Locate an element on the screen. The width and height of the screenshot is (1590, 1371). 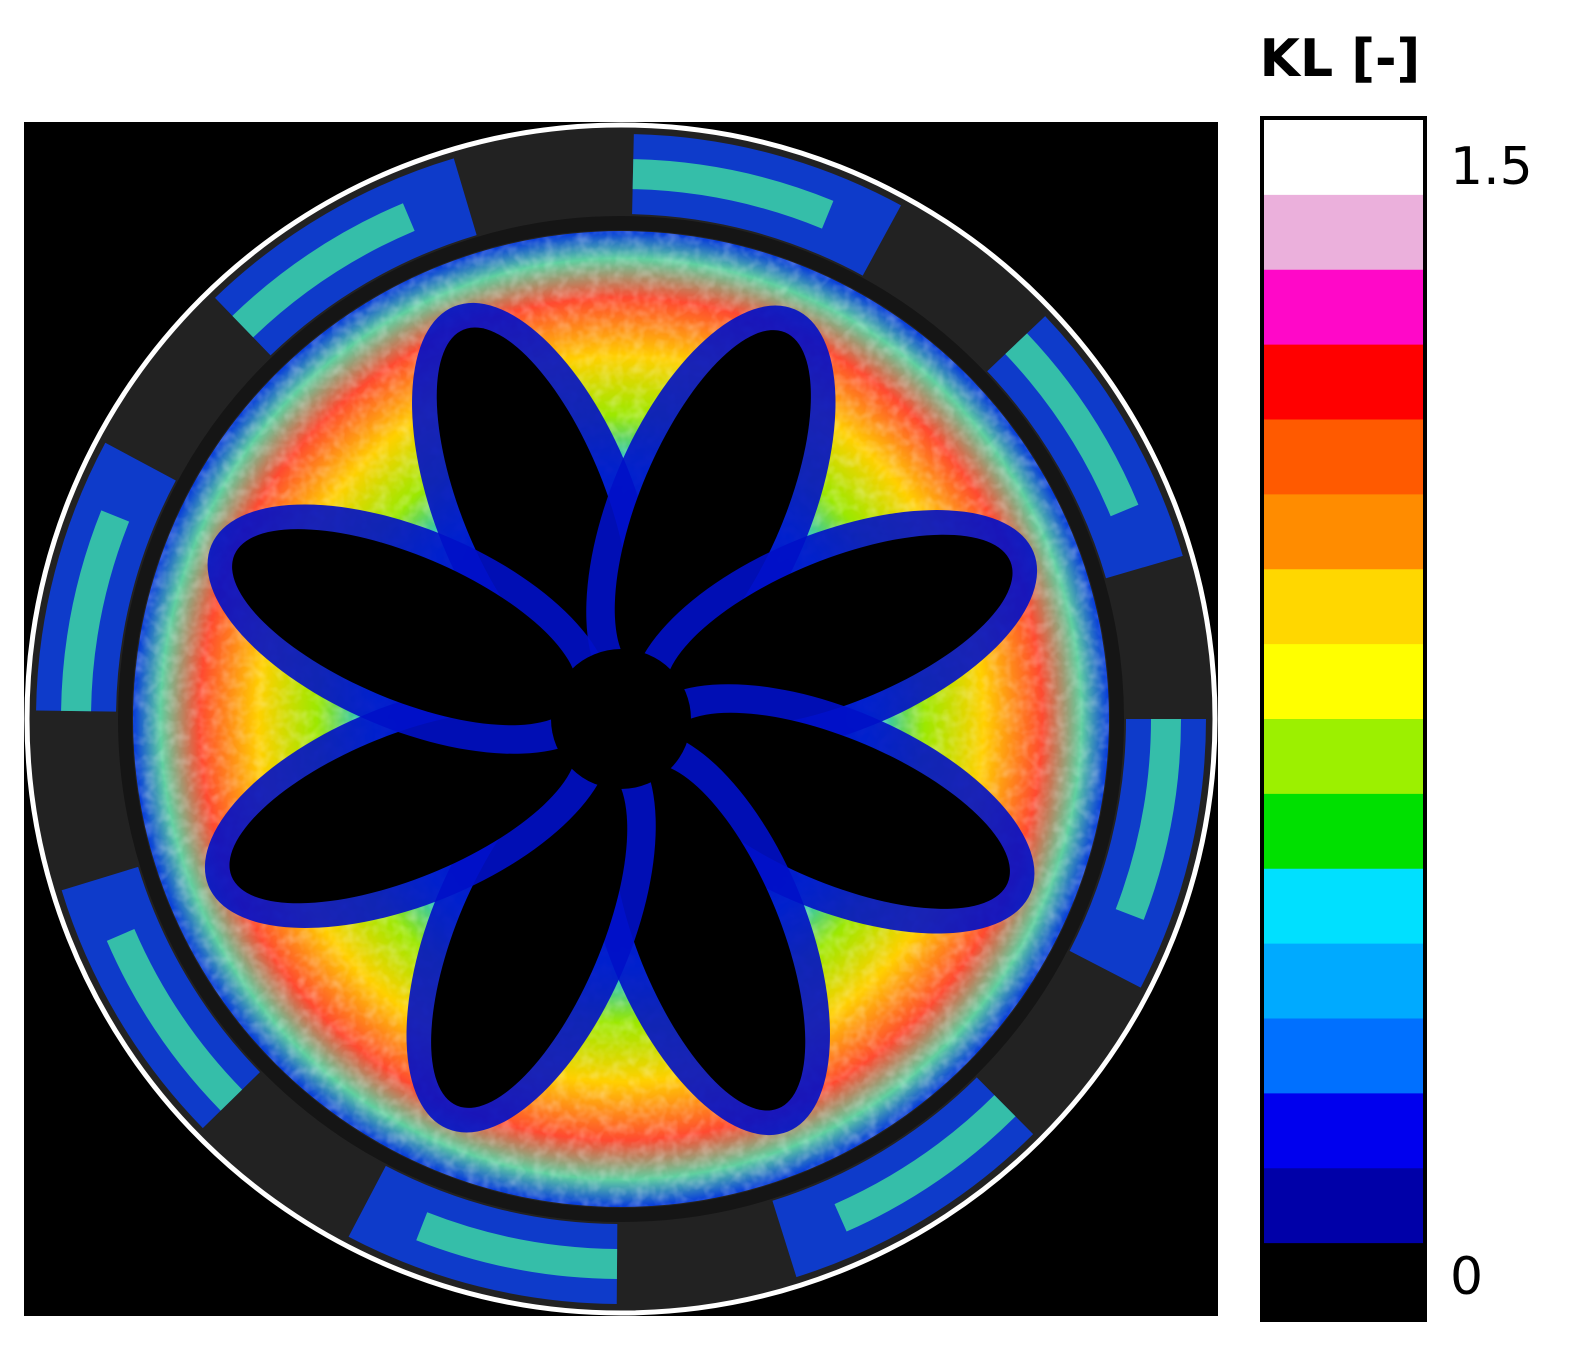
center is located at coordinates (621, 719).